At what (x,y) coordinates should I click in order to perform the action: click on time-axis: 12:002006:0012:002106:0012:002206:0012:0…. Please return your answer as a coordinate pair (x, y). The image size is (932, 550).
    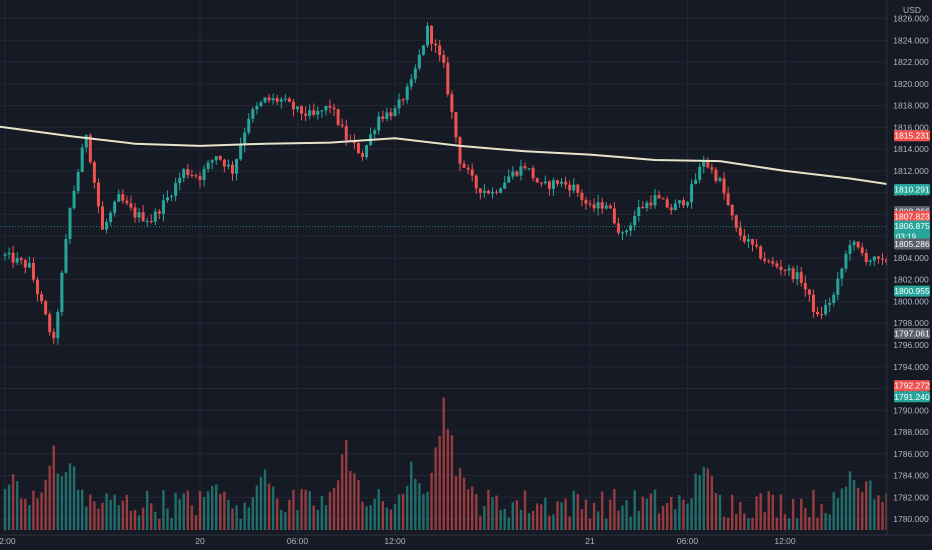
    Looking at the image, I should click on (466, 542).